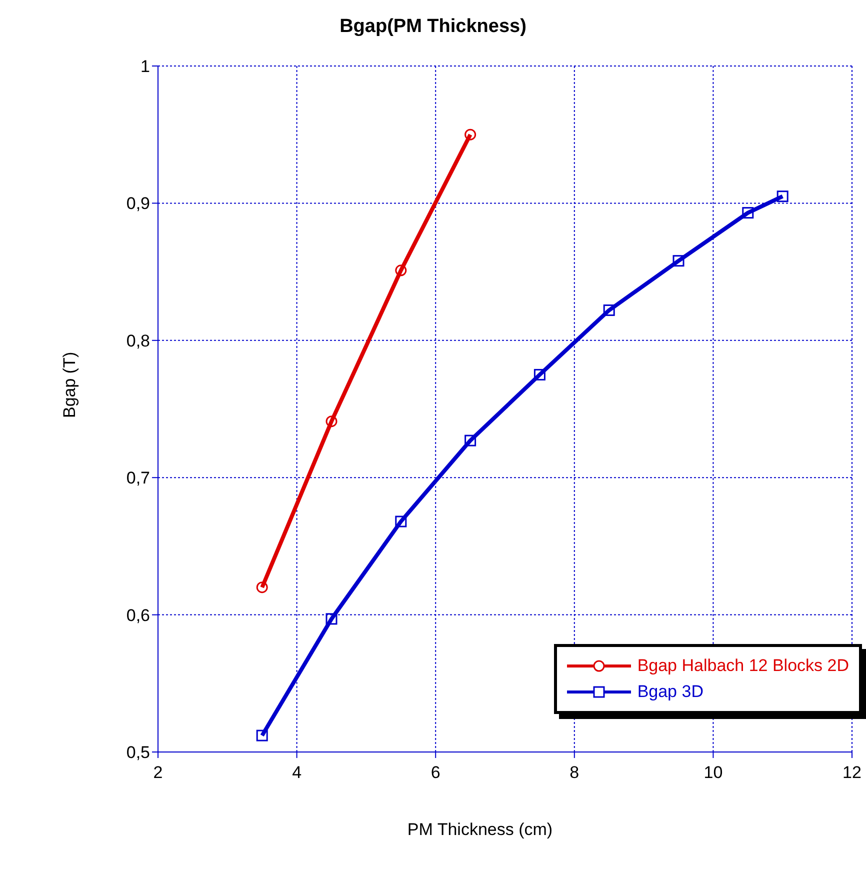 This screenshot has height=870, width=866. What do you see at coordinates (480, 830) in the screenshot?
I see `x-axis-title: PM Thickness (cm)` at bounding box center [480, 830].